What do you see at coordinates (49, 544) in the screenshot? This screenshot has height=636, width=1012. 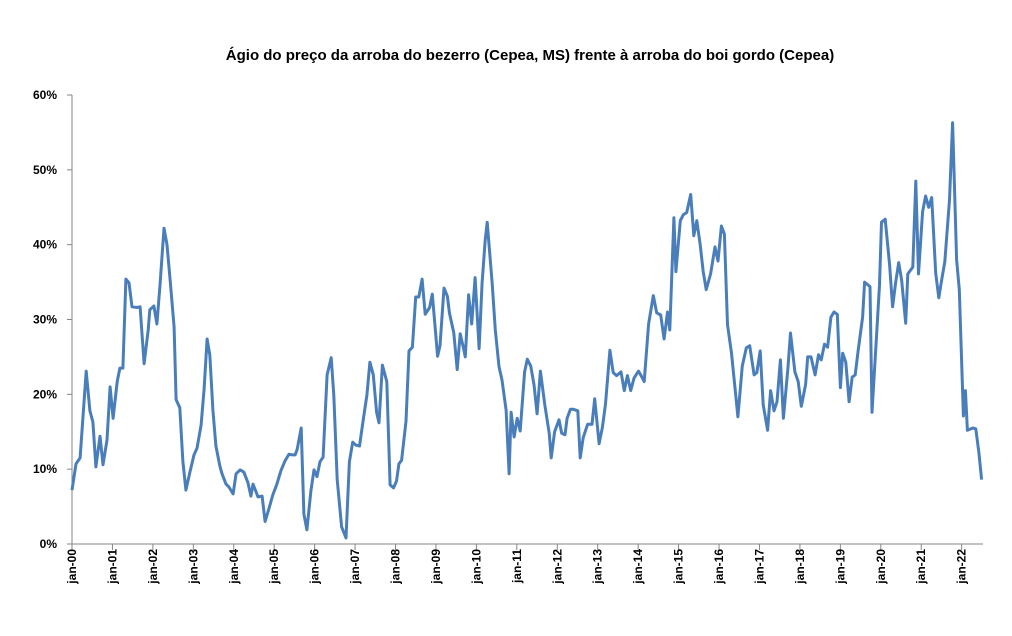 I see `y-tick-label: 0%` at bounding box center [49, 544].